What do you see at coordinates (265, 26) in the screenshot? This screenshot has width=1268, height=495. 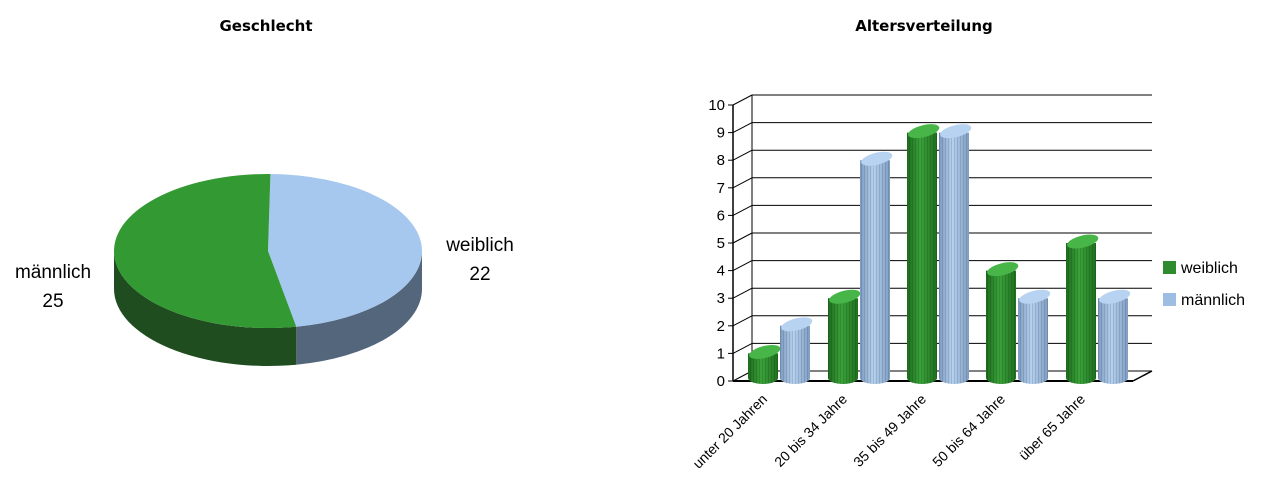 I see `pie-chart-title: Geschlecht` at bounding box center [265, 26].